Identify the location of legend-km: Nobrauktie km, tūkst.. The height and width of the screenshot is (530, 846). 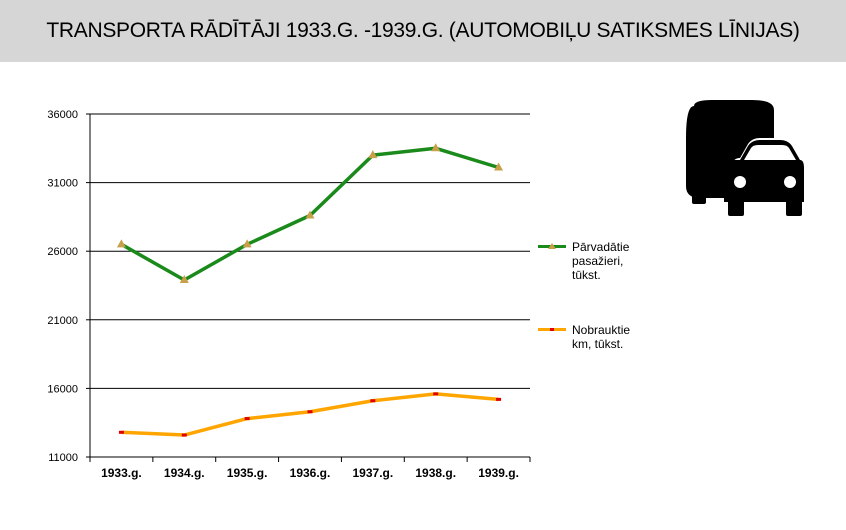
(595, 337).